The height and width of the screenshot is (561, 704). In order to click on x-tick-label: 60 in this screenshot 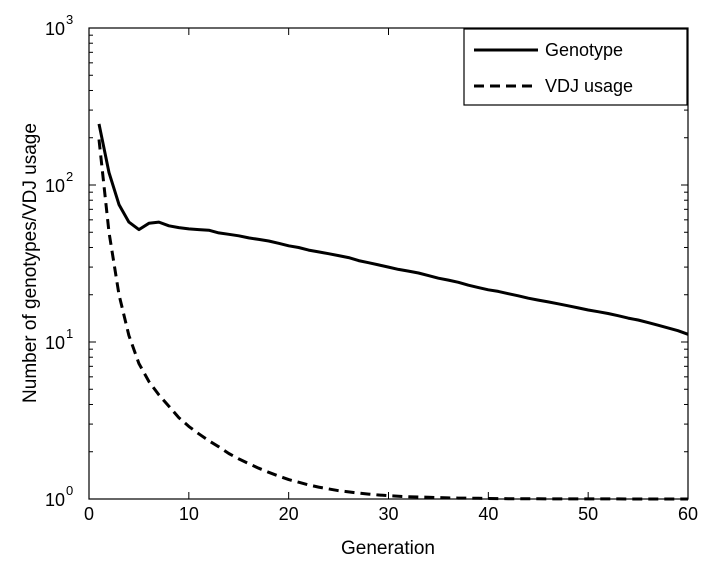, I will do `click(688, 514)`.